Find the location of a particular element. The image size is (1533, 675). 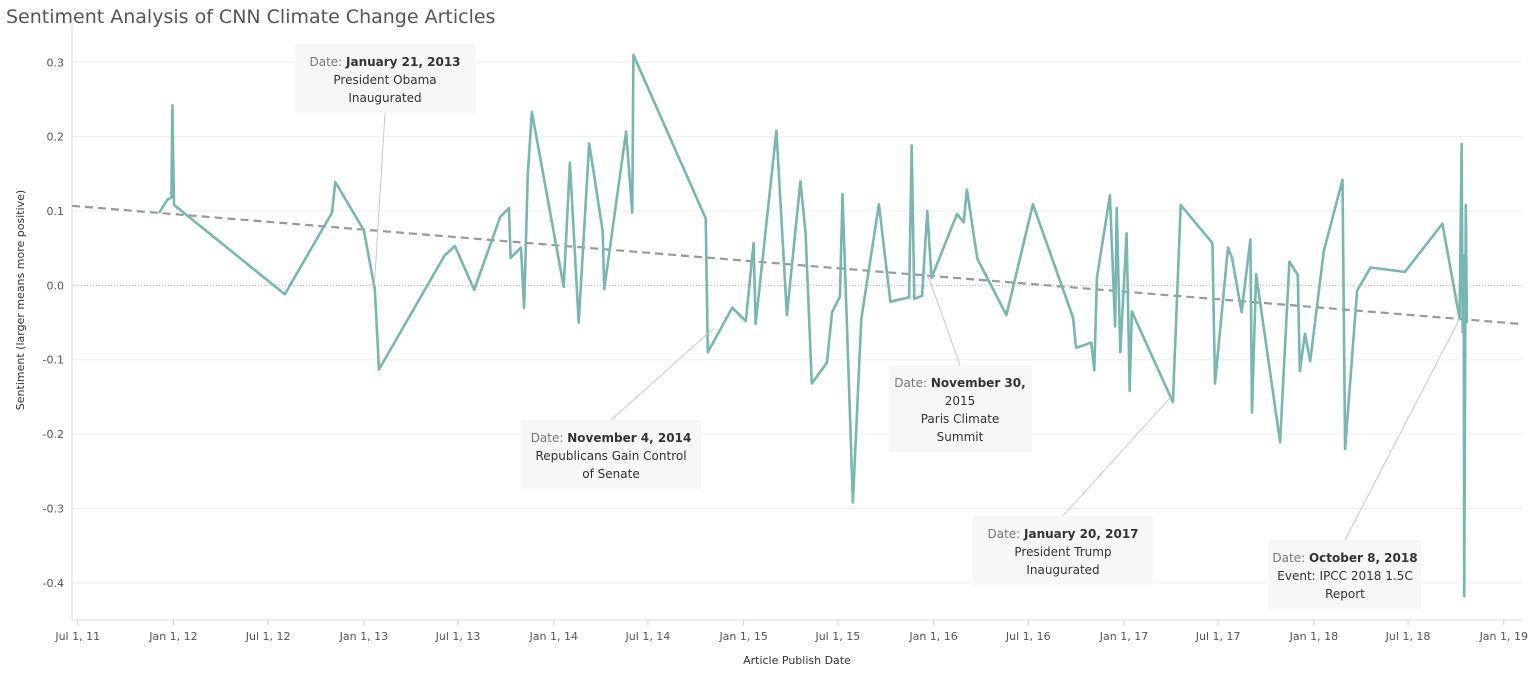

annotation-line: Inaugurated is located at coordinates (1062, 570).